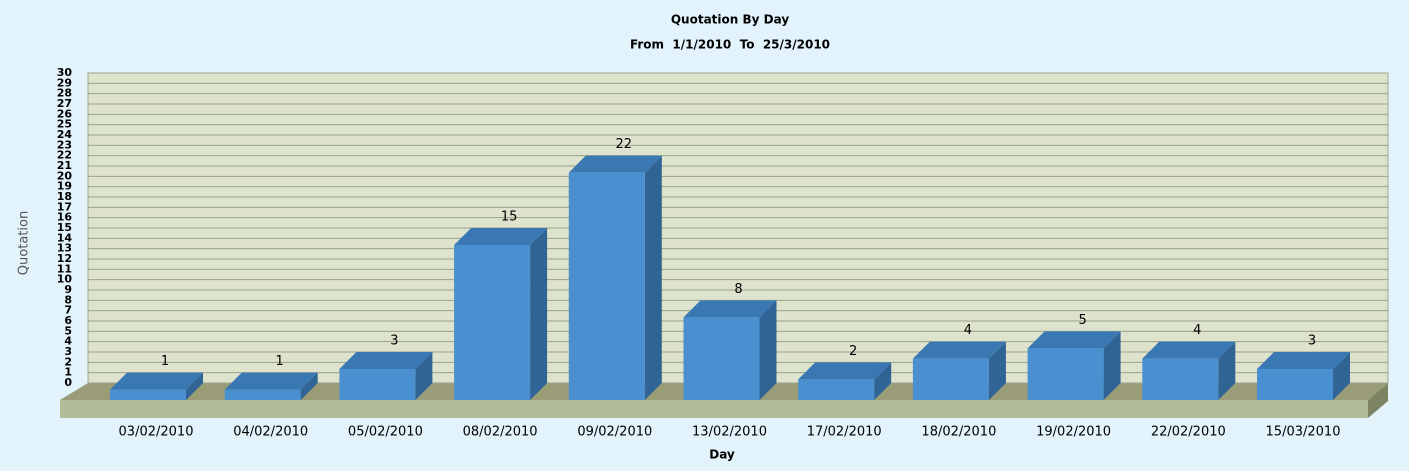 This screenshot has width=1409, height=471. I want to click on y-tick-label: 29, so click(64, 82).